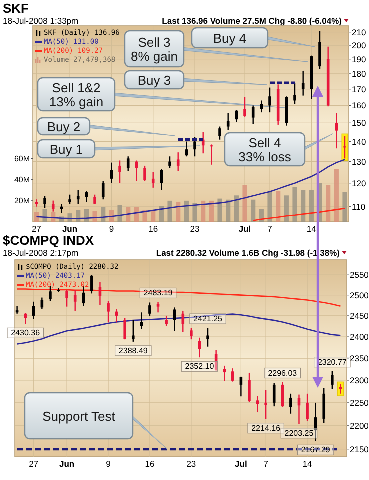 Image resolution: width=369 pixels, height=480 pixels. I want to click on annotation: 2203.25, so click(299, 433).